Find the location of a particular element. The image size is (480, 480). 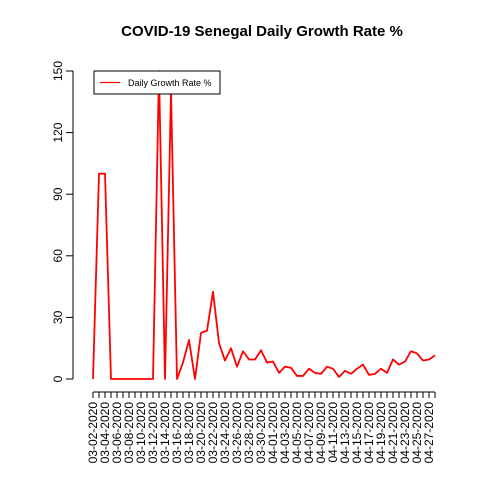

x-tick-label: 03-24-2020 is located at coordinates (225, 433).